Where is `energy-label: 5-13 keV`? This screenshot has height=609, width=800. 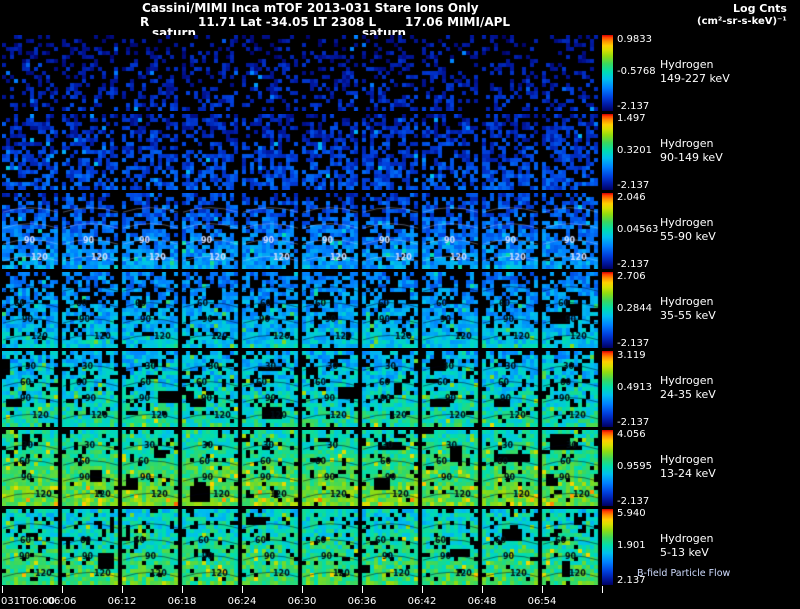
energy-label: 5-13 keV is located at coordinates (684, 552).